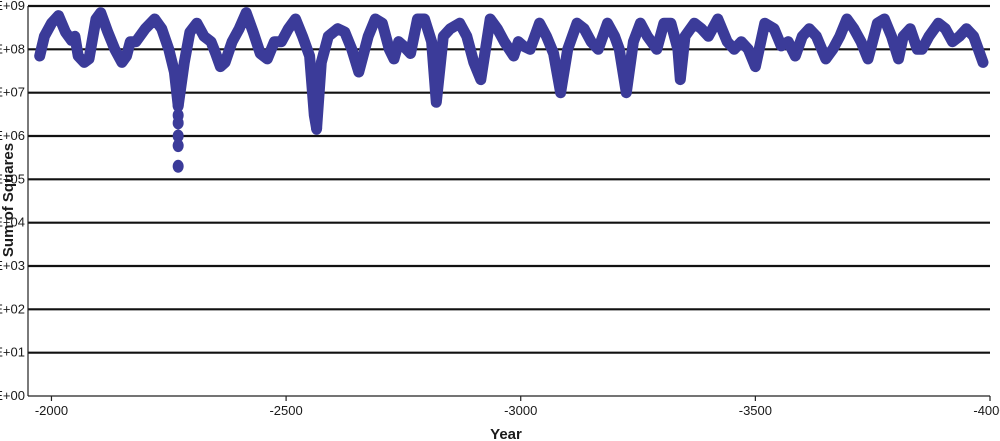 The image size is (1000, 441). Describe the element at coordinates (12, 265) in the screenshot. I see `y-tick-label: 1.E+03` at that location.